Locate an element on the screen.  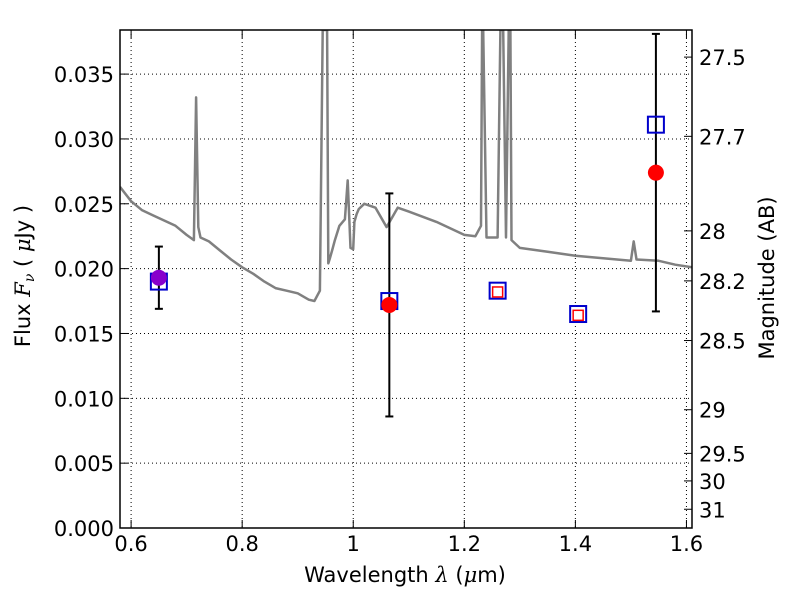
y2-tick-label: 30 is located at coordinates (712, 482).